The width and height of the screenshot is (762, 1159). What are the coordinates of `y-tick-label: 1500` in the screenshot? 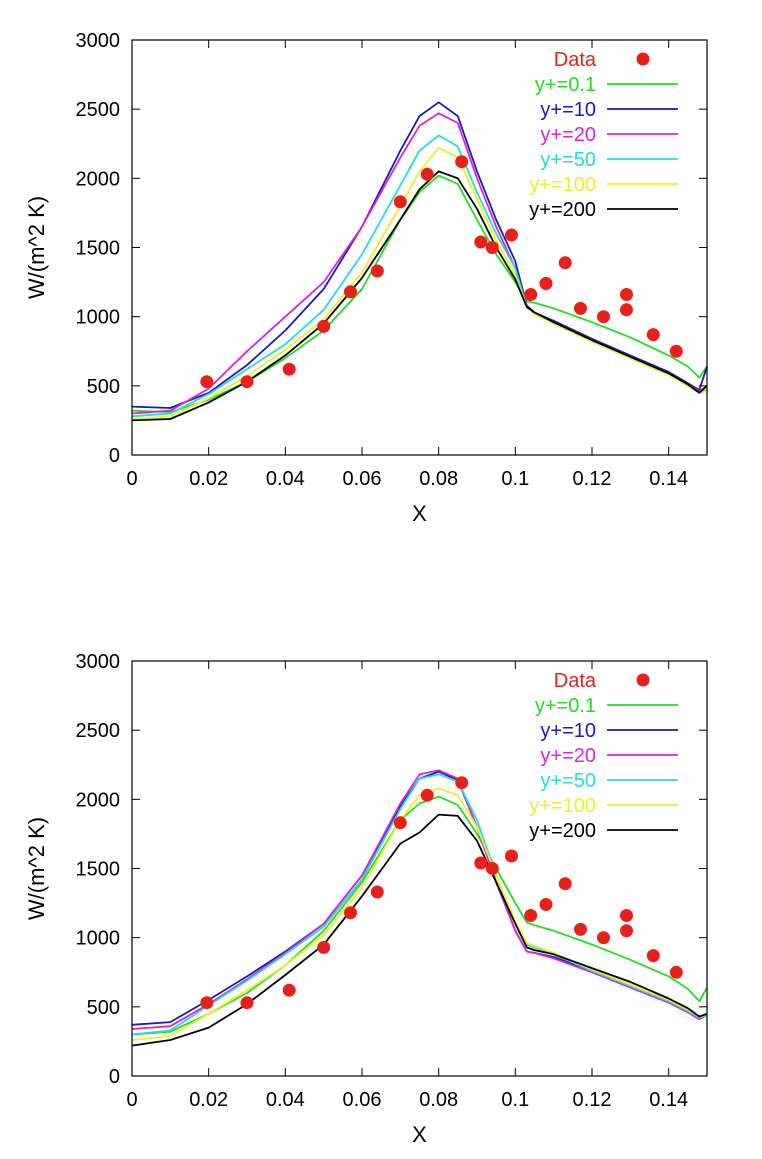 It's located at (98, 249).